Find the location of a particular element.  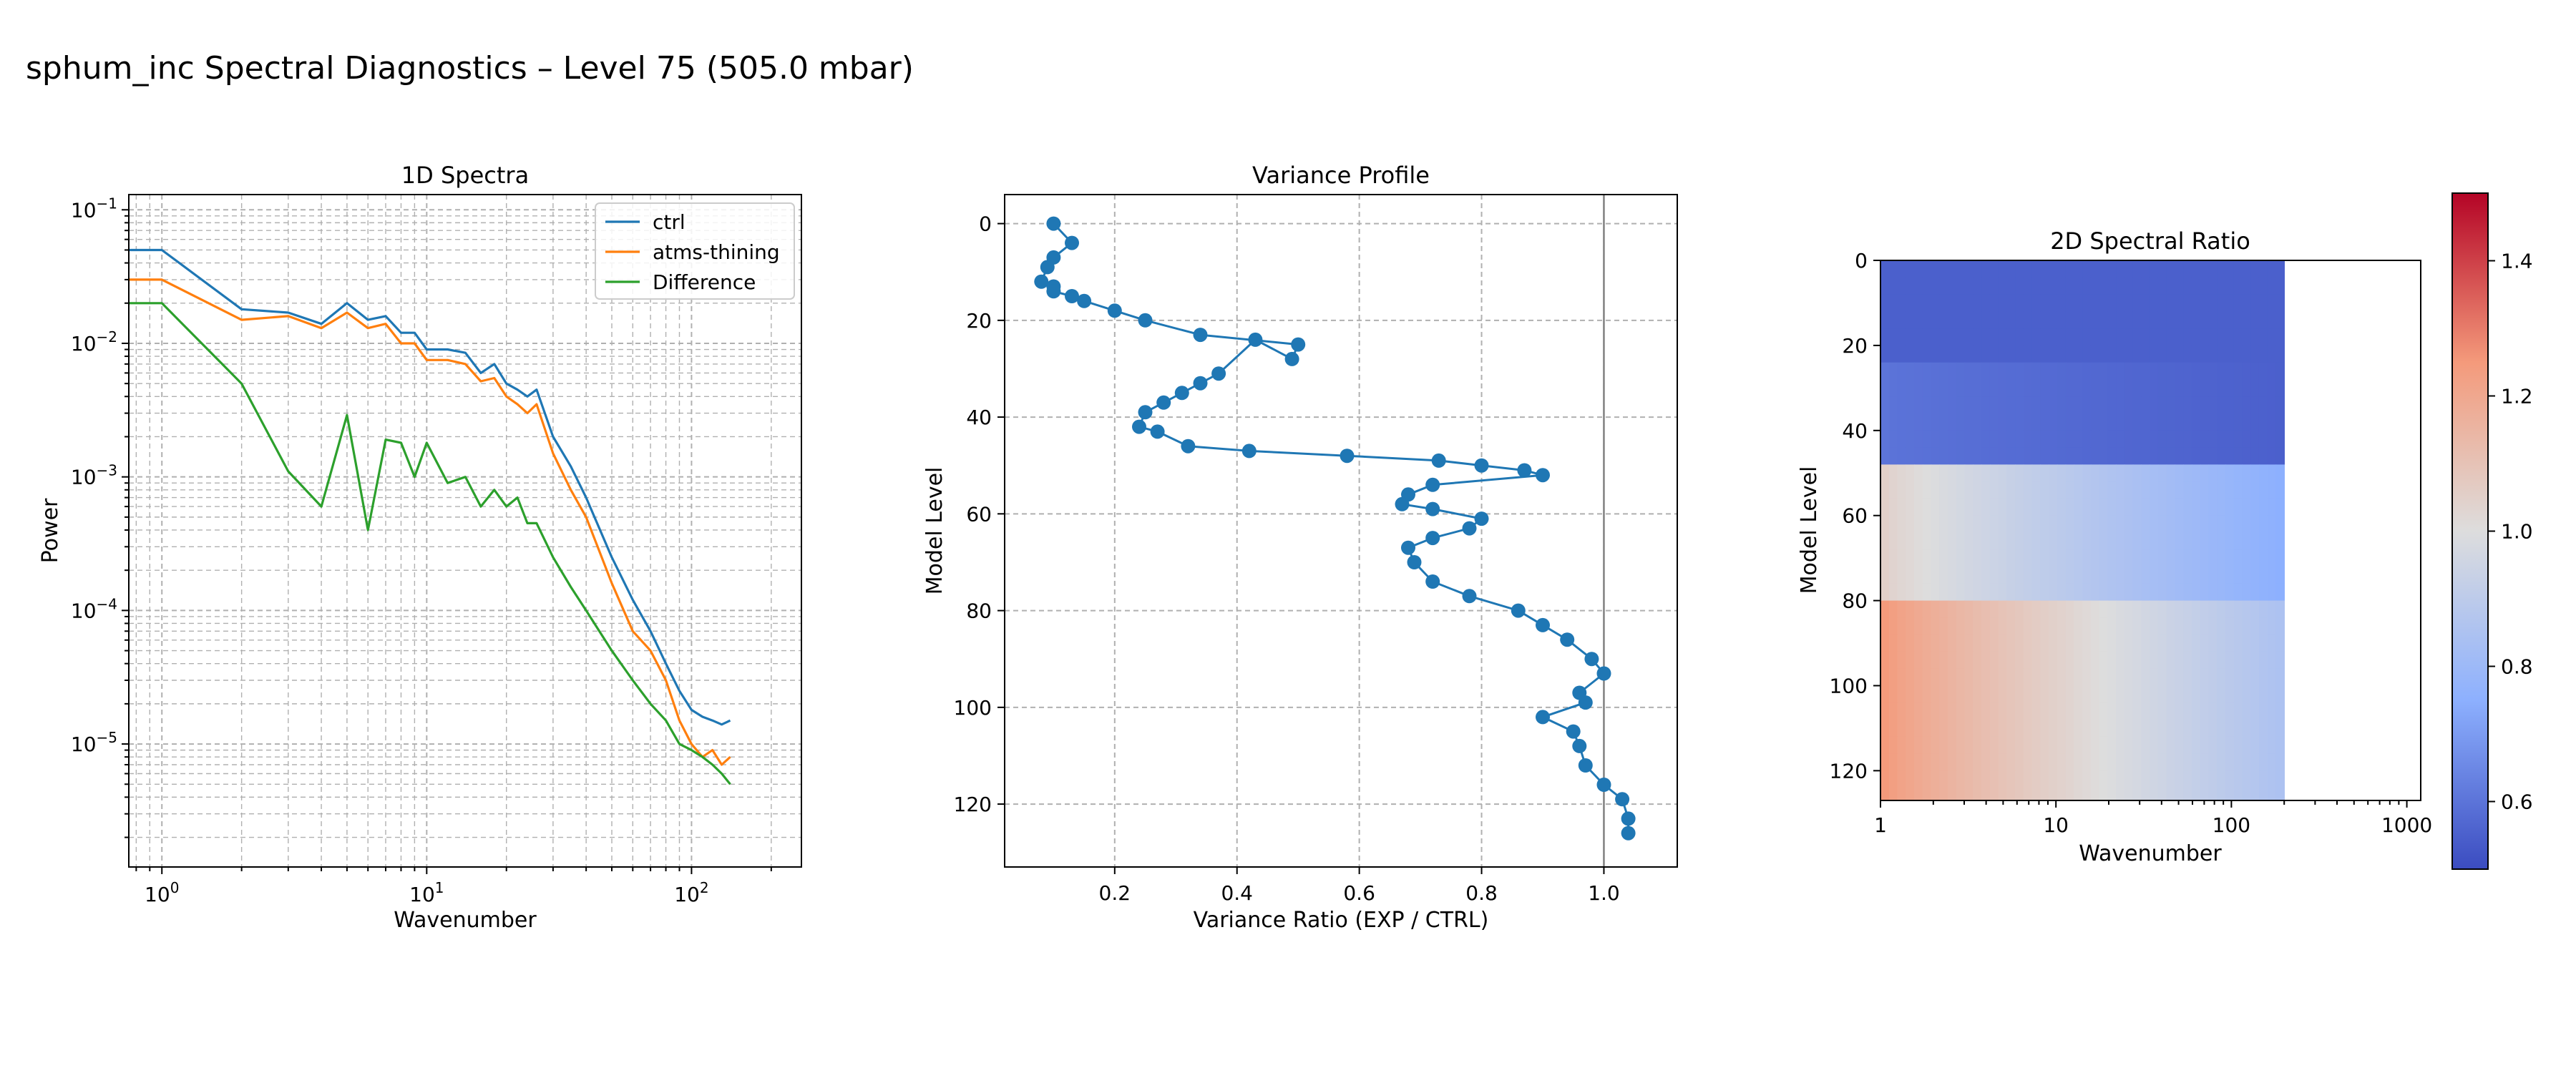

variance-xtick-label: 0.6 is located at coordinates (1359, 893).